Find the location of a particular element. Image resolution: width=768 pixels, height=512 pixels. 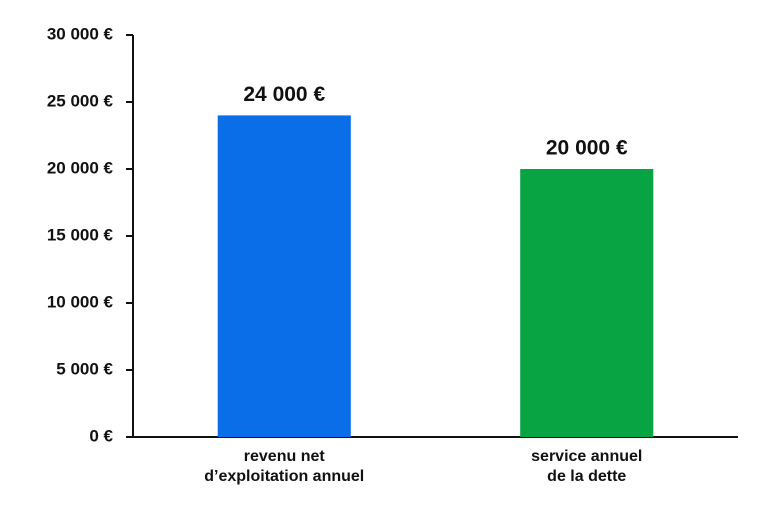

y-tick-label: 10 000 € is located at coordinates (80, 301).